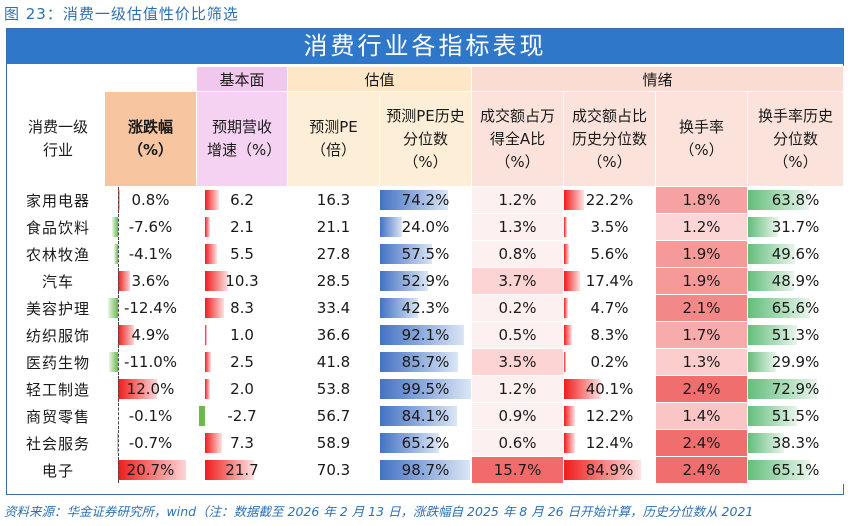 This screenshot has height=526, width=856. Describe the element at coordinates (795, 416) in the screenshot. I see `turn-rate-pct-value: 51.5%` at that location.